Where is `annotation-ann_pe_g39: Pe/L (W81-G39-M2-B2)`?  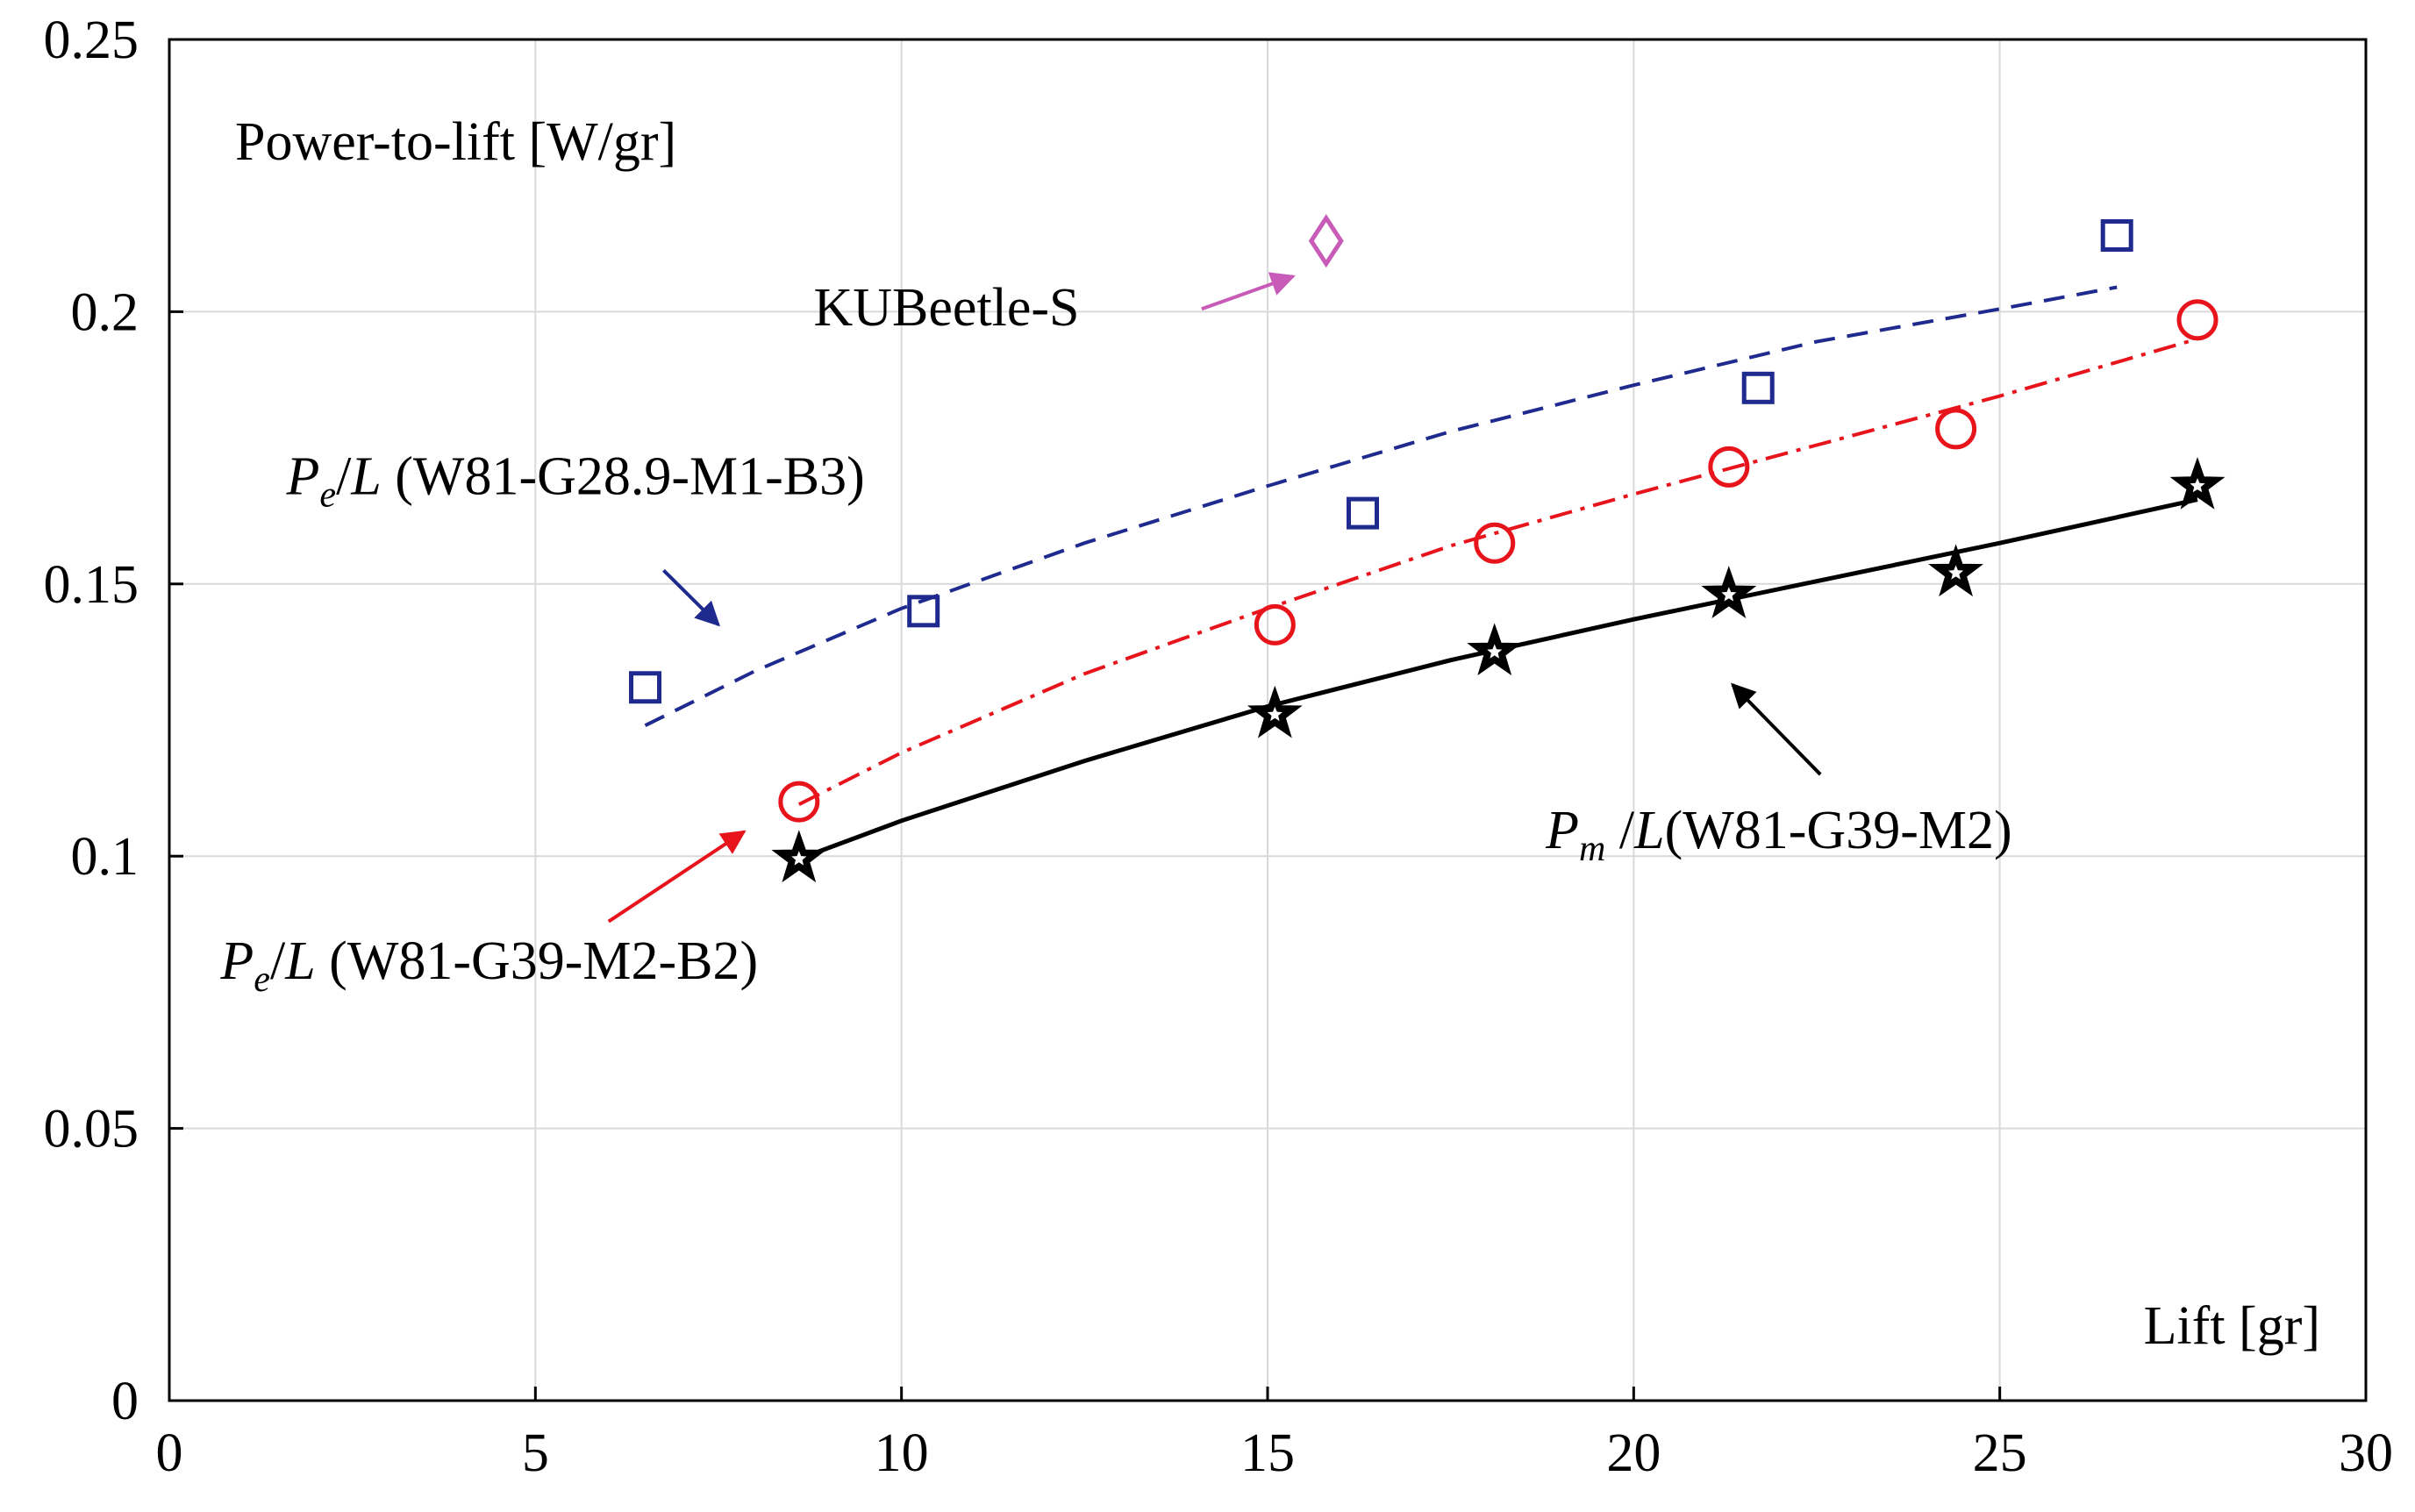 annotation-ann_pe_g39: Pe/L (W81-G39-M2-B2) is located at coordinates (489, 965).